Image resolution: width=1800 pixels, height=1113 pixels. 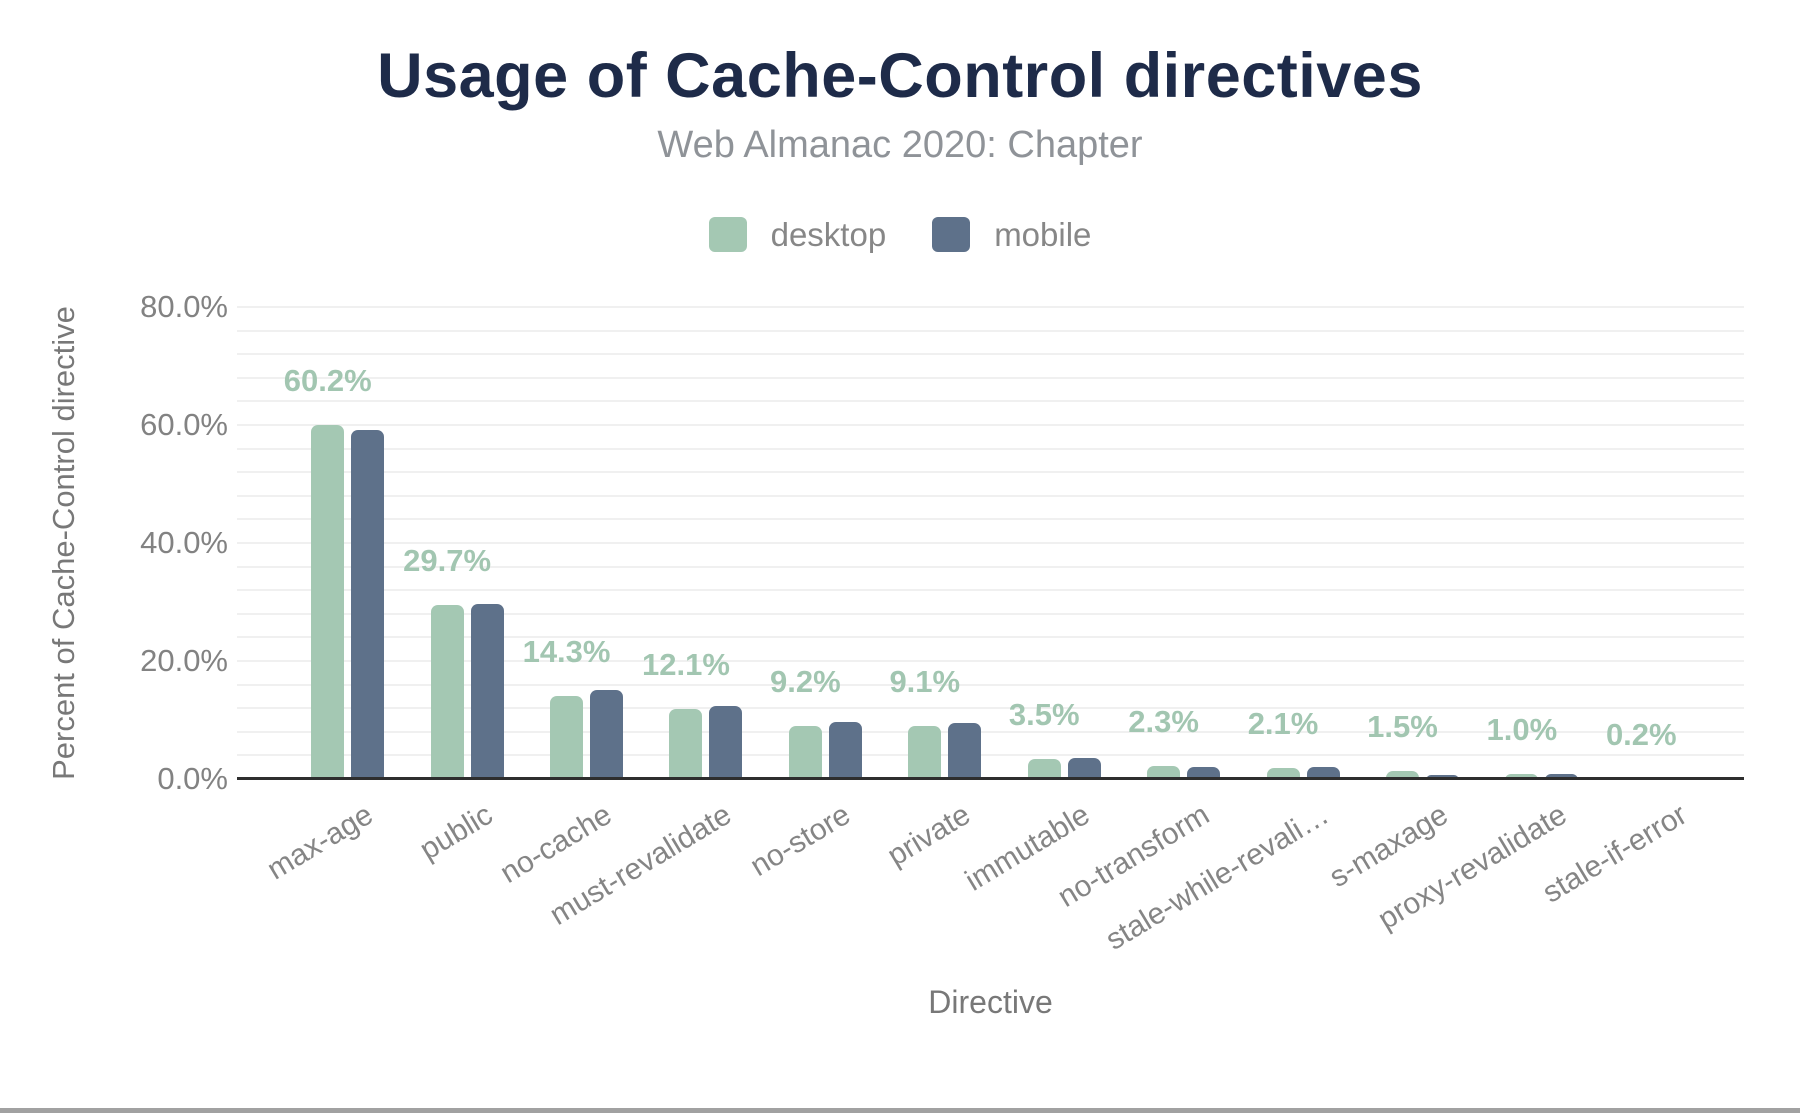 I want to click on bar-mobile-immutable, so click(x=1084, y=769).